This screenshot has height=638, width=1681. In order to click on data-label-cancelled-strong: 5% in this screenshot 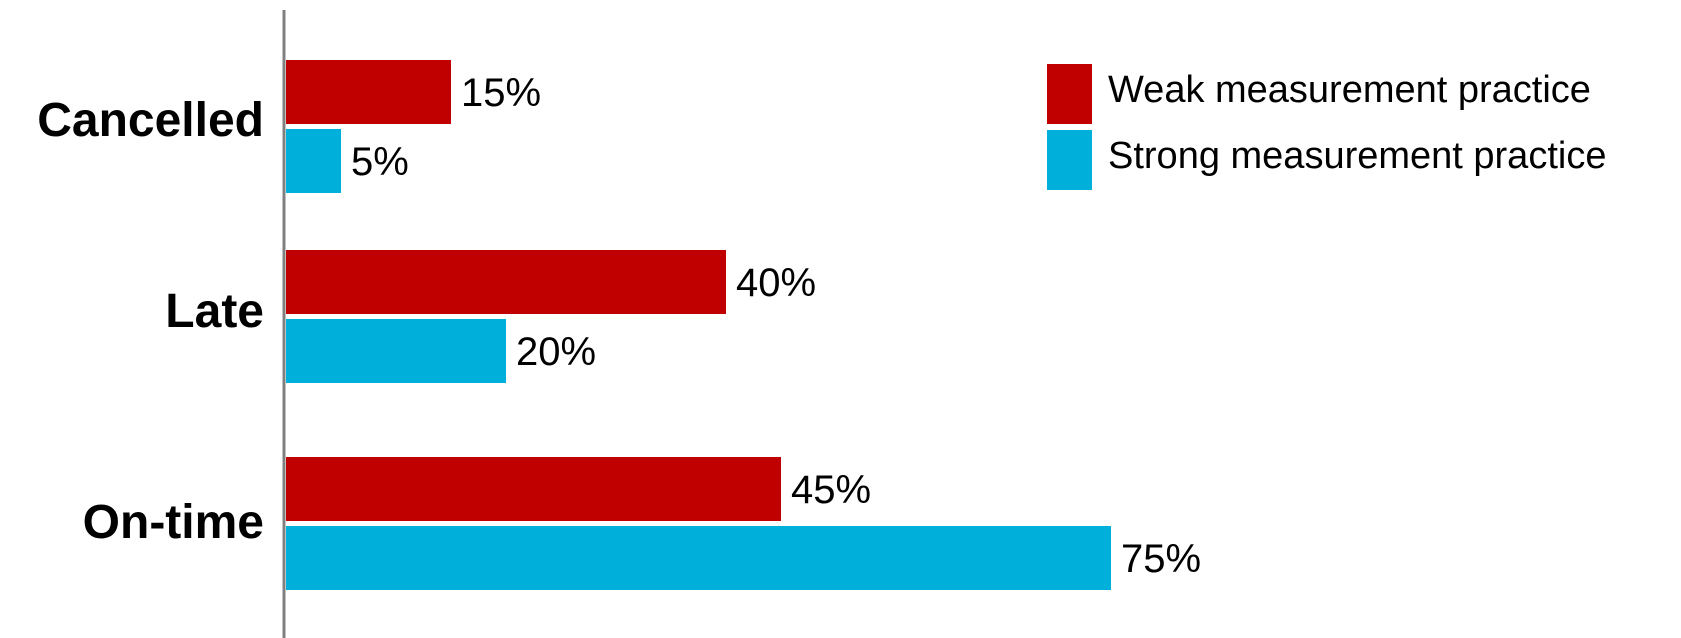, I will do `click(380, 162)`.